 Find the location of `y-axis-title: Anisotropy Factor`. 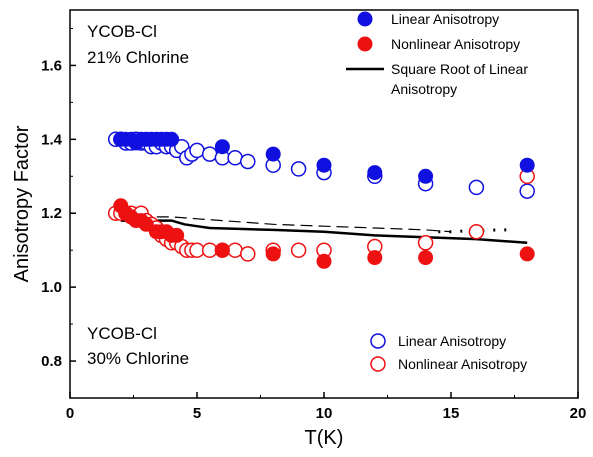

y-axis-title: Anisotropy Factor is located at coordinates (22, 203).